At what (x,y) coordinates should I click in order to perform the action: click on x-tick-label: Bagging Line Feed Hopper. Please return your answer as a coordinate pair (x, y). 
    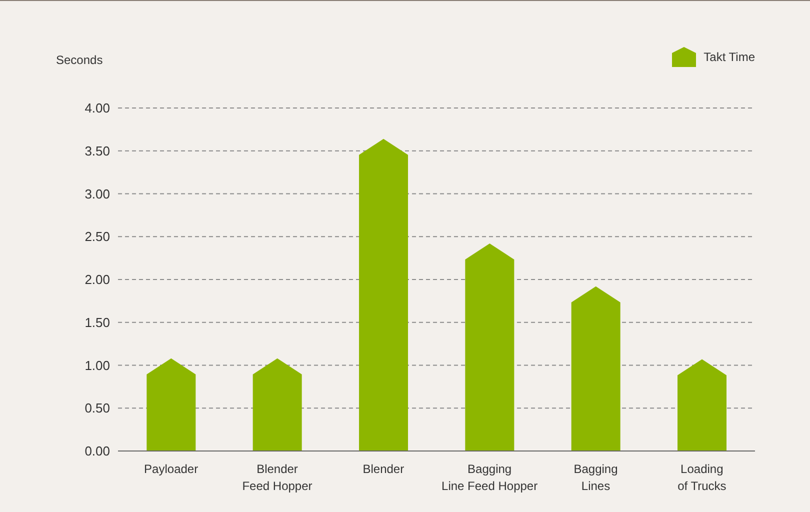
    Looking at the image, I should click on (490, 477).